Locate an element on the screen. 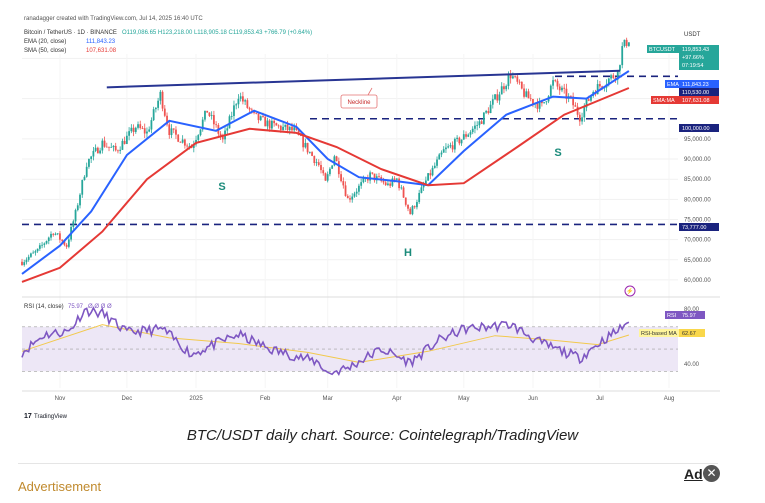 The width and height of the screenshot is (765, 503). rsi-tag-name-box is located at coordinates (672, 315).